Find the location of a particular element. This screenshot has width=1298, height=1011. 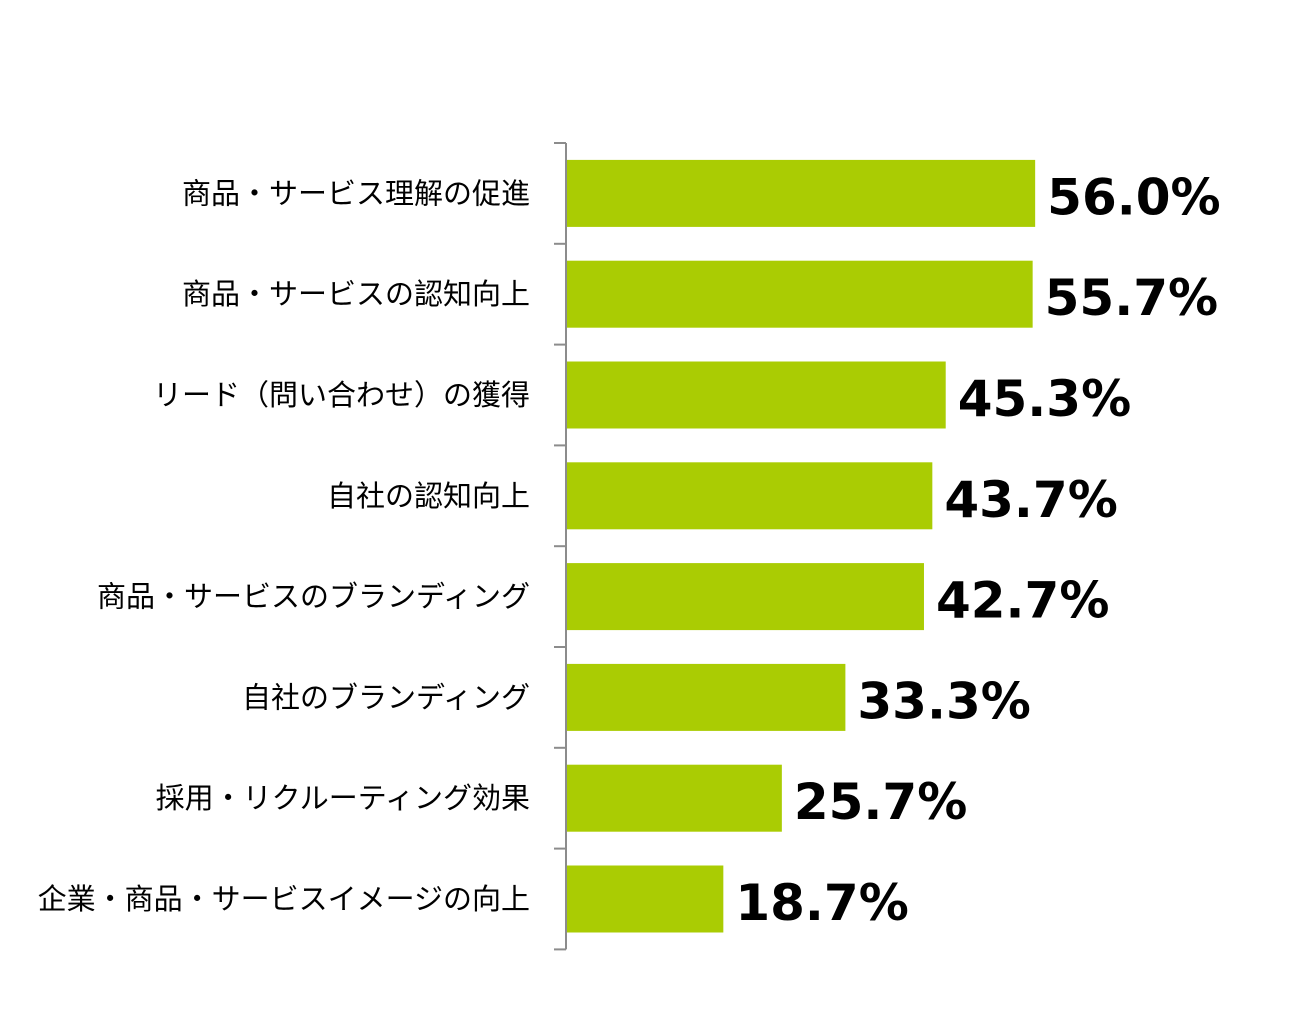

value-label: 43.7% is located at coordinates (1030, 500).